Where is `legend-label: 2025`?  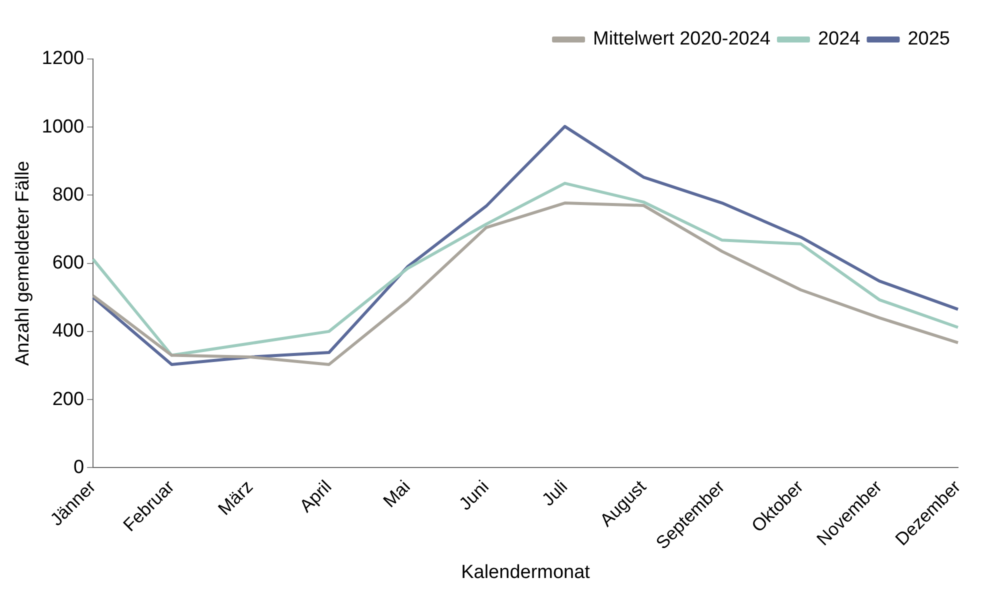 legend-label: 2025 is located at coordinates (929, 39).